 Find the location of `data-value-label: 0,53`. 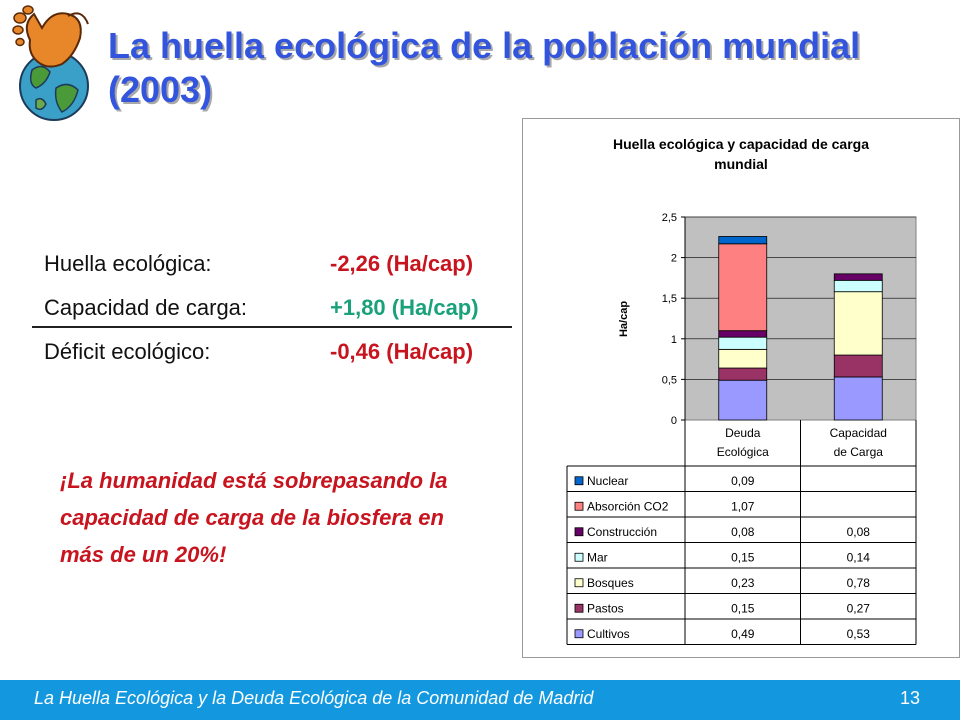

data-value-label: 0,53 is located at coordinates (859, 634).